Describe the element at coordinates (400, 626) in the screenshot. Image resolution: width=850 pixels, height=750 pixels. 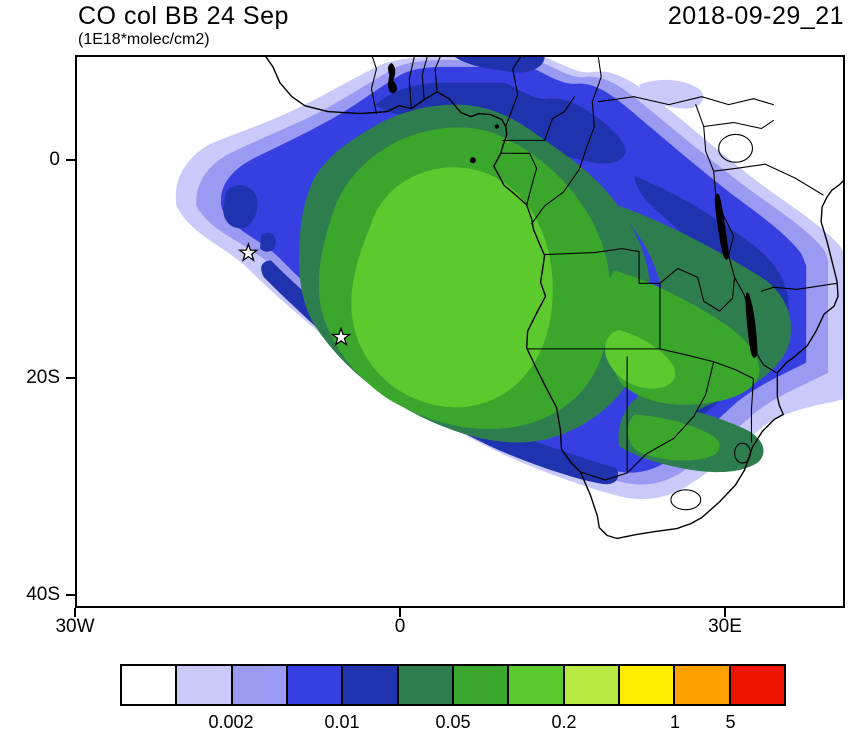
I see `x-tick-label: 0` at that location.